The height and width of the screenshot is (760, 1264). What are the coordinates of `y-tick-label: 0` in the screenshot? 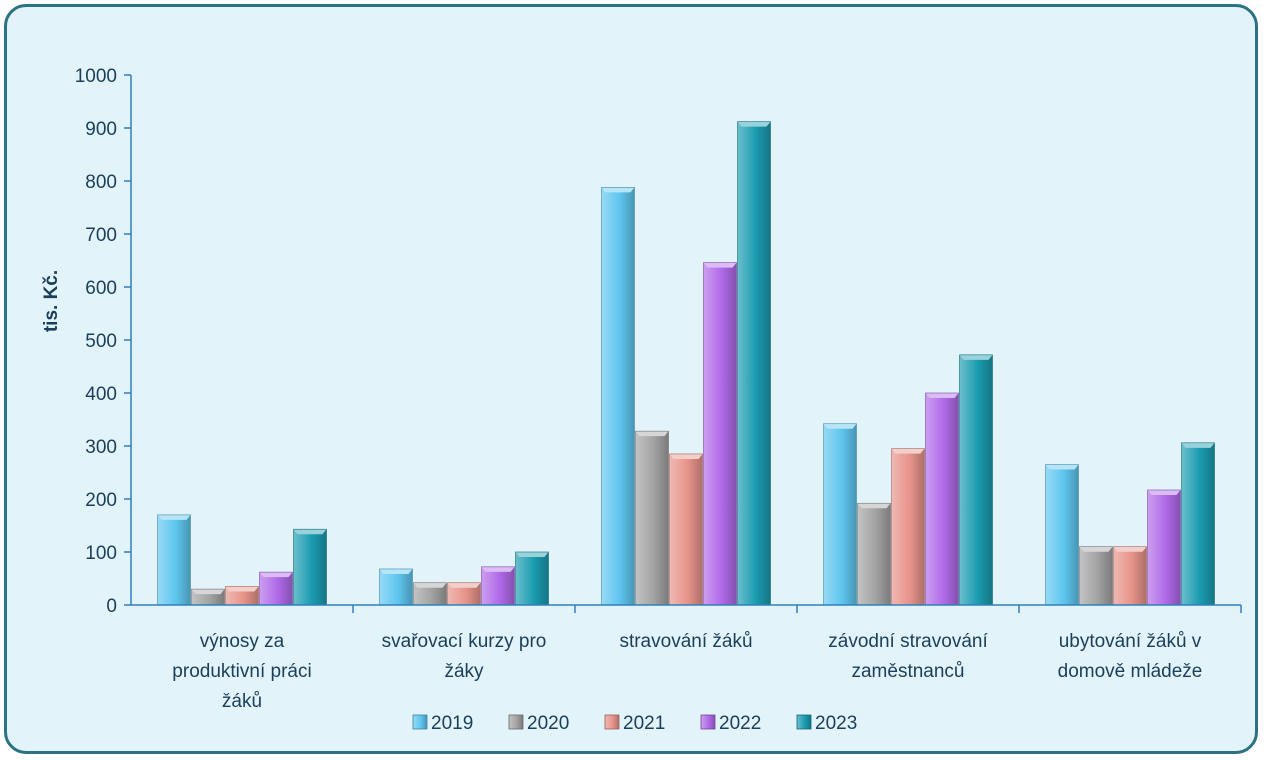 It's located at (111, 606).